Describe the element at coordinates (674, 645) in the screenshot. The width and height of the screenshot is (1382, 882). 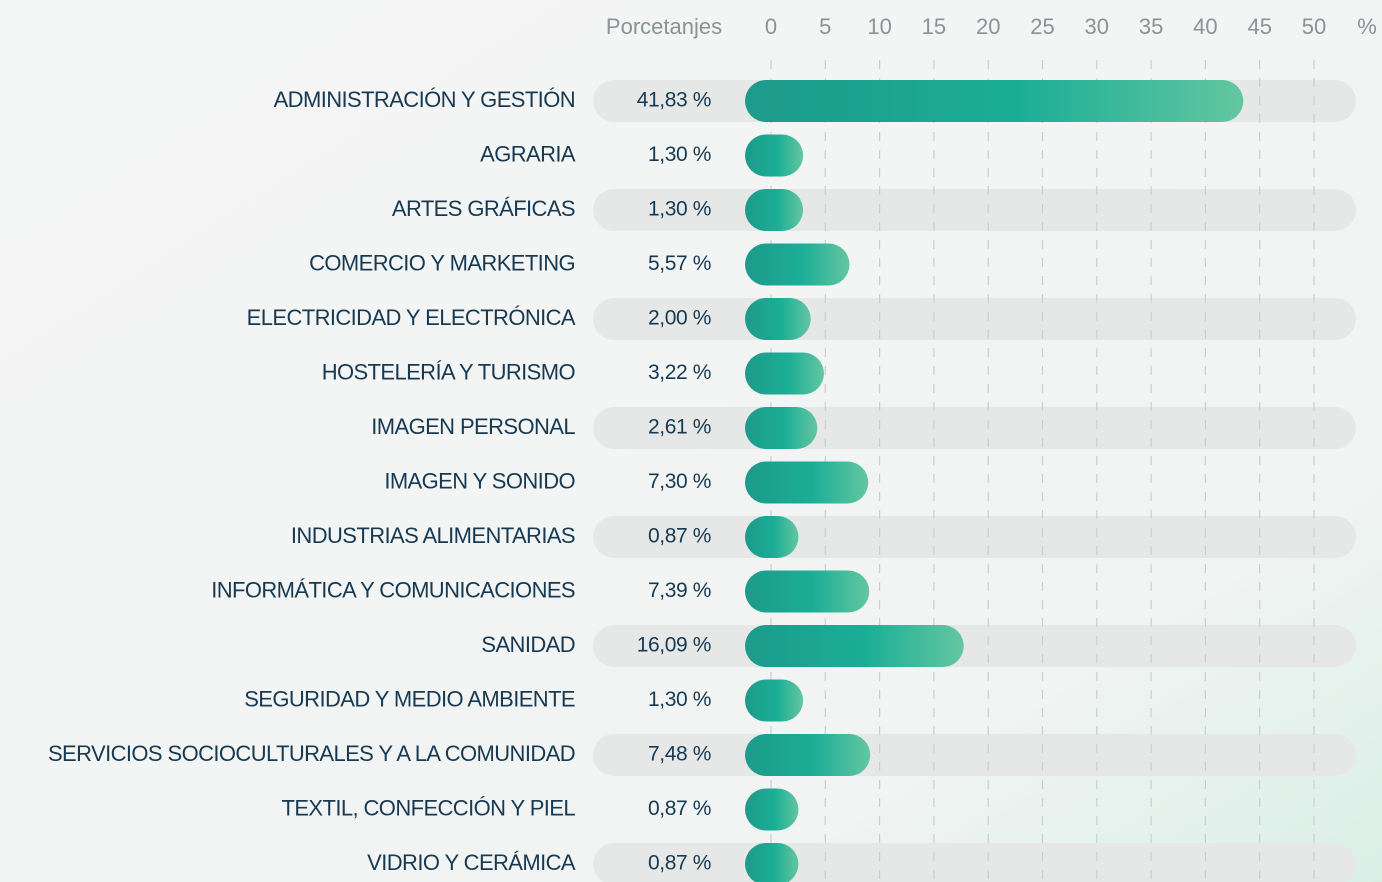
I see `value-label: 16,09 %` at that location.